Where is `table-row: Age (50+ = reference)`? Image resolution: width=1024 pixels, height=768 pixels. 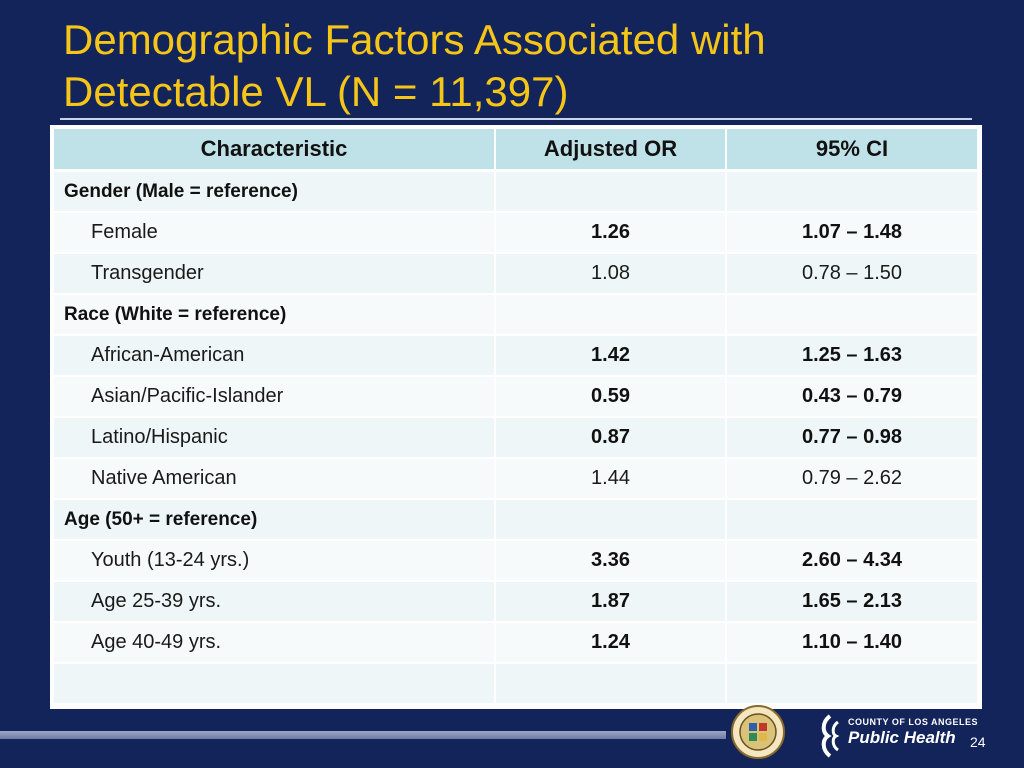
table-row: Age (50+ = reference) is located at coordinates (516, 520).